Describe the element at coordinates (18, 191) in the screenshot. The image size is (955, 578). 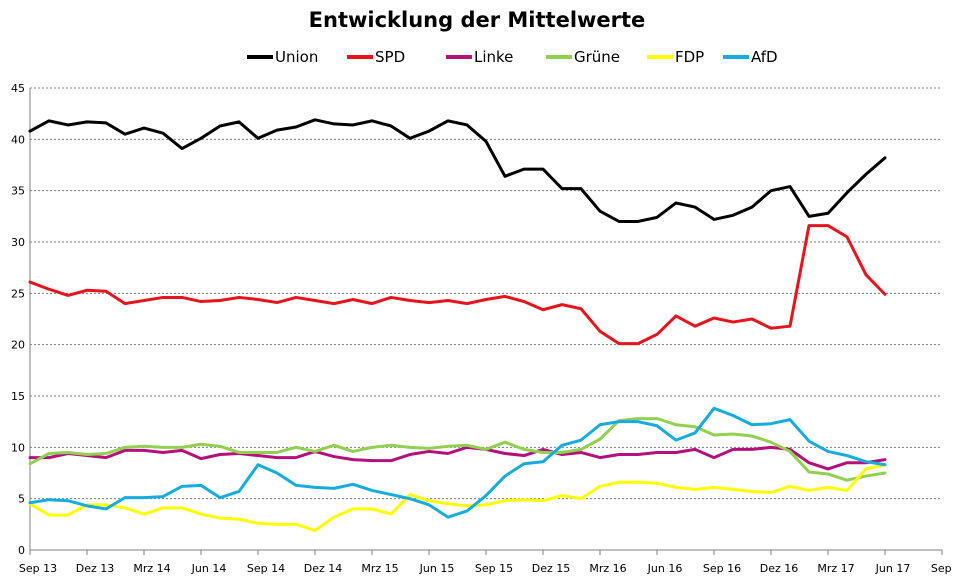
I see `y-tick-label: 35` at that location.